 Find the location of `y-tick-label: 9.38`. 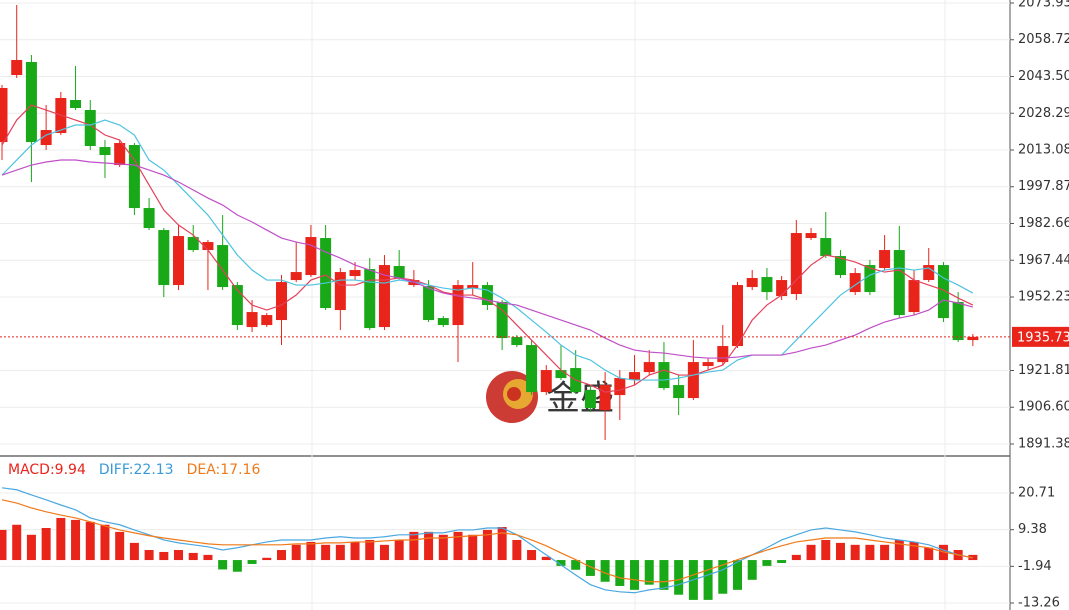

y-tick-label: 9.38 is located at coordinates (1032, 529).